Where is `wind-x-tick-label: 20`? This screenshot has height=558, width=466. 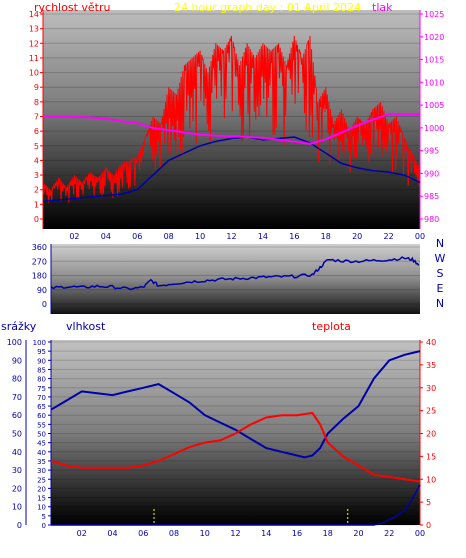
wind-x-tick-label: 20 is located at coordinates (357, 236).